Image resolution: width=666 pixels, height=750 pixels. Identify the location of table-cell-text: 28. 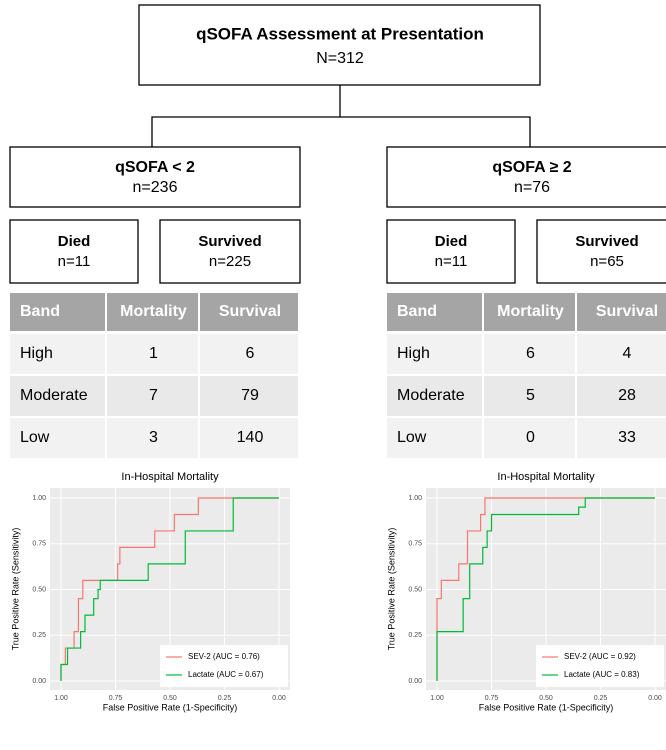
(627, 395).